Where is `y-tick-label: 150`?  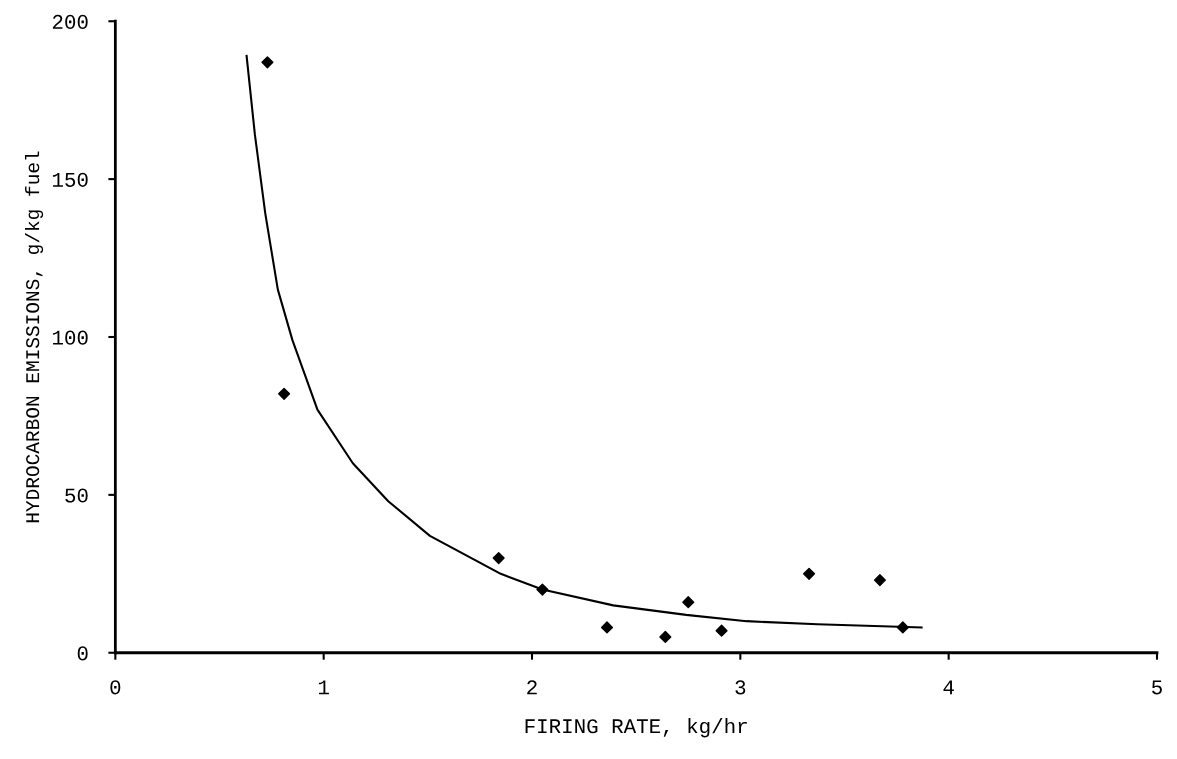
y-tick-label: 150 is located at coordinates (70, 179).